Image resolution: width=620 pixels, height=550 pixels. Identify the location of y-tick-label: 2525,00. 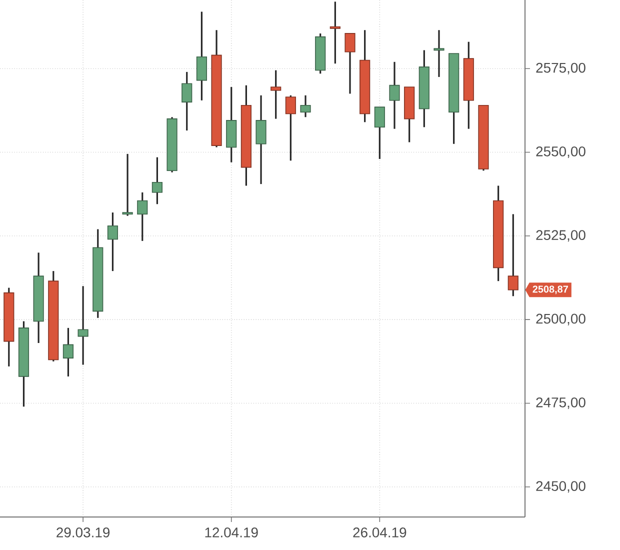
(561, 236).